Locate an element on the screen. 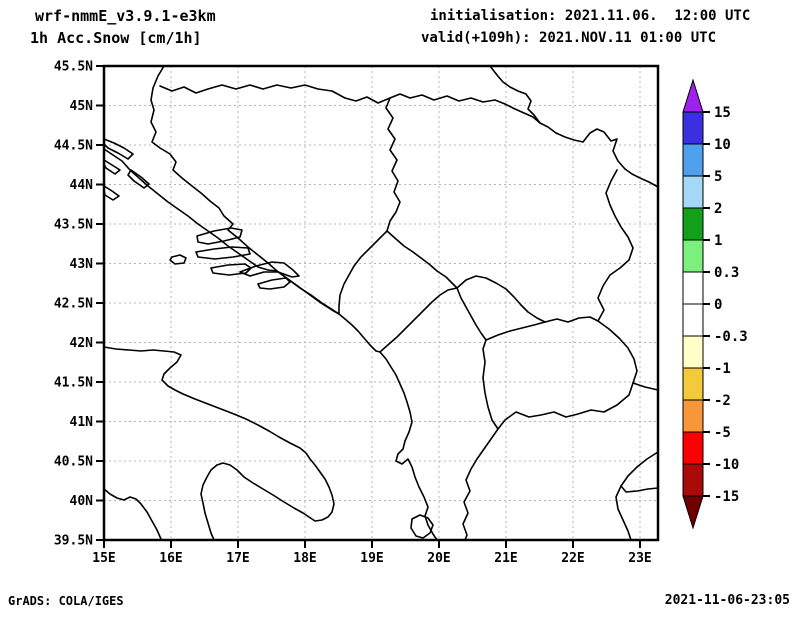 This screenshot has height=618, width=800. creation-timestamp: 2021-11-06-23:05 is located at coordinates (727, 600).